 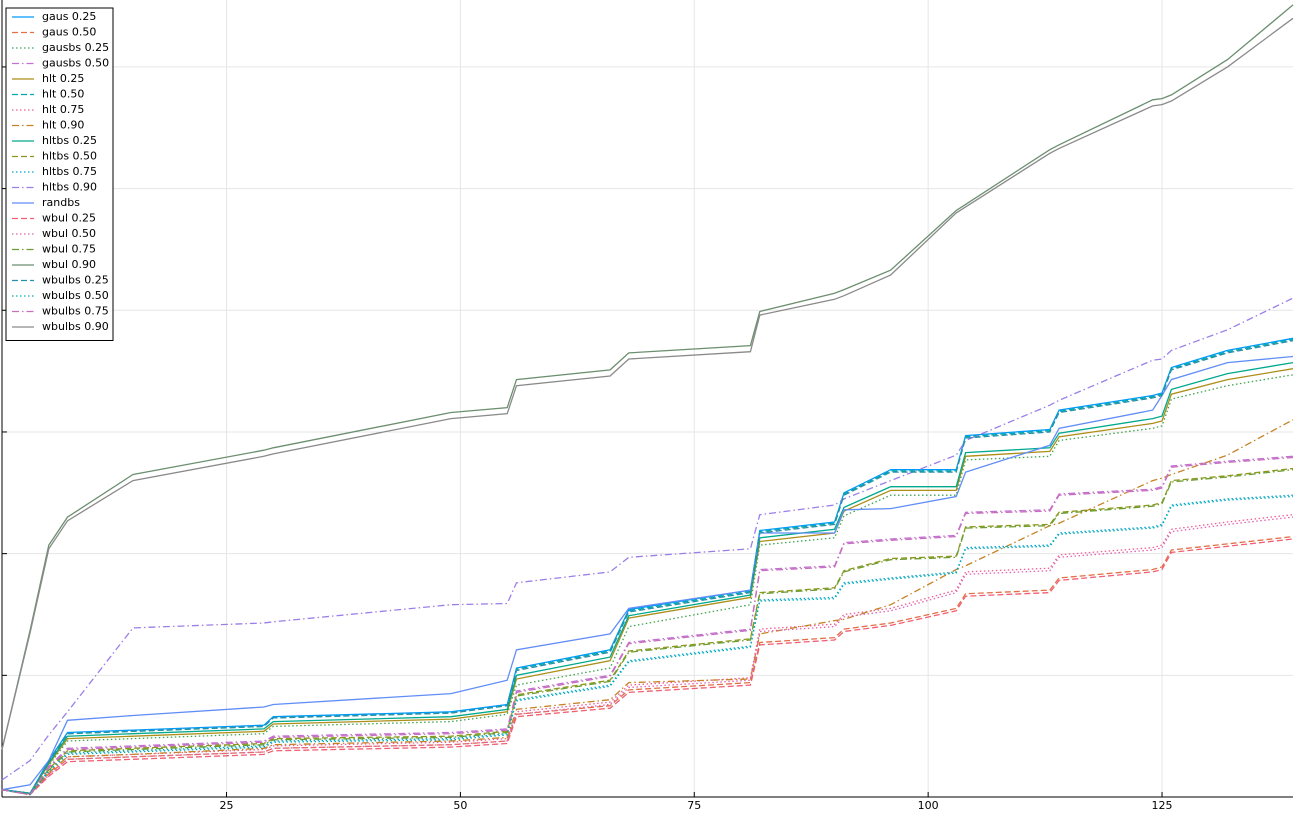 What do you see at coordinates (63, 78) in the screenshot?
I see `legend-label: hlt 0.25` at bounding box center [63, 78].